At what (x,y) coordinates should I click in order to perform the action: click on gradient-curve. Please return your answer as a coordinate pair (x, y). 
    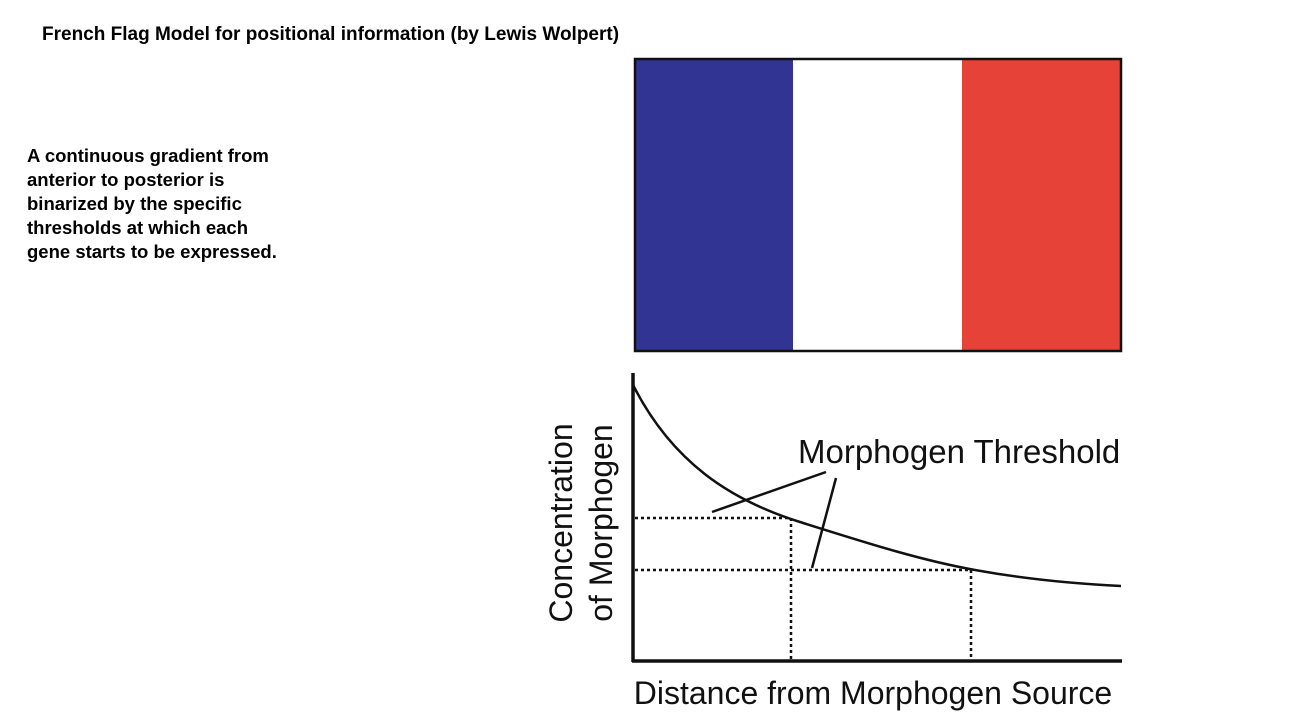
    Looking at the image, I should click on (876, 486).